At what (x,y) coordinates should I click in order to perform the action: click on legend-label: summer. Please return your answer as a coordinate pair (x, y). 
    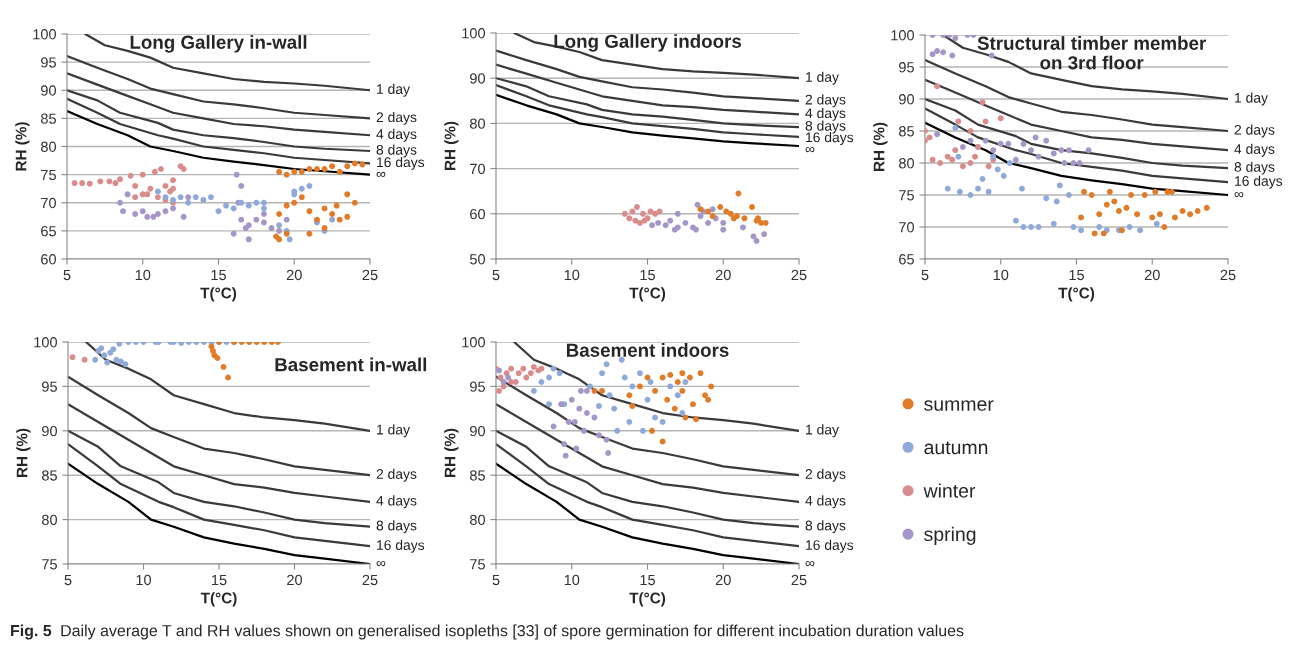
    Looking at the image, I should click on (959, 405).